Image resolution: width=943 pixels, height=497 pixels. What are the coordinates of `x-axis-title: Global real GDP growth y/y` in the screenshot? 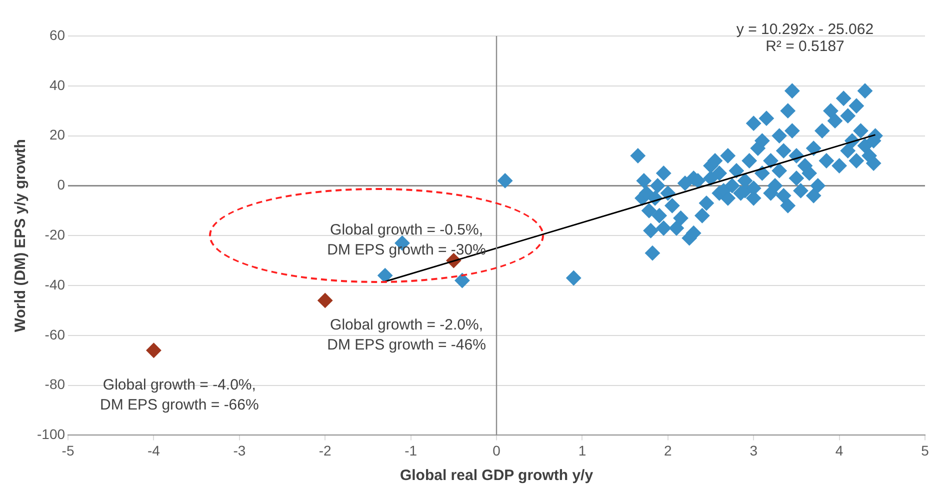 It's located at (497, 475).